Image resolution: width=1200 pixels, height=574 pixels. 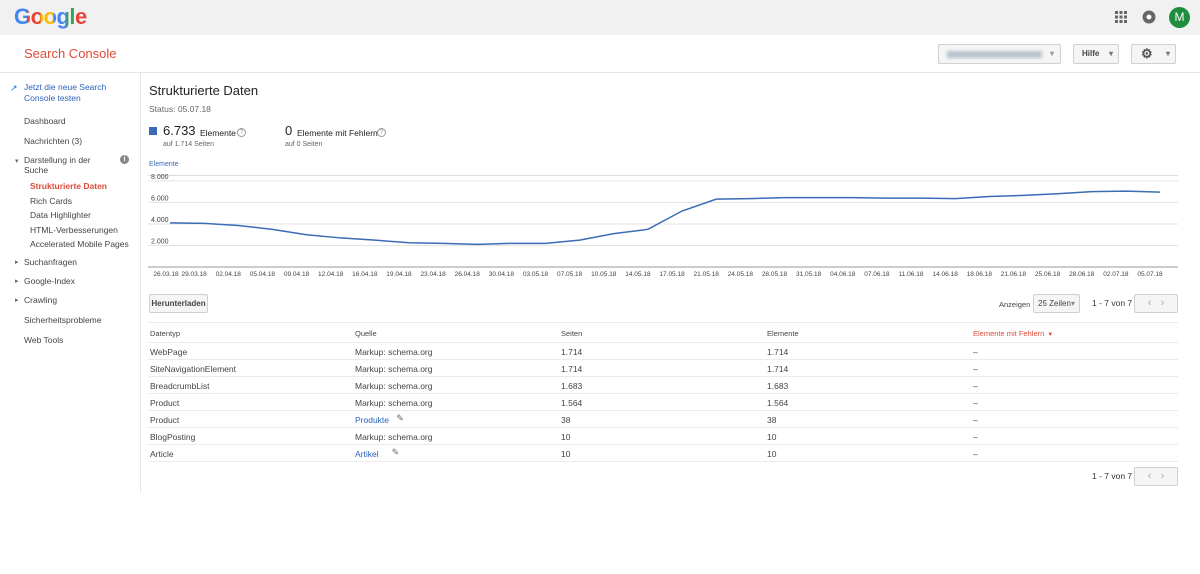 I want to click on page-title: Strukturierte Daten, so click(x=204, y=90).